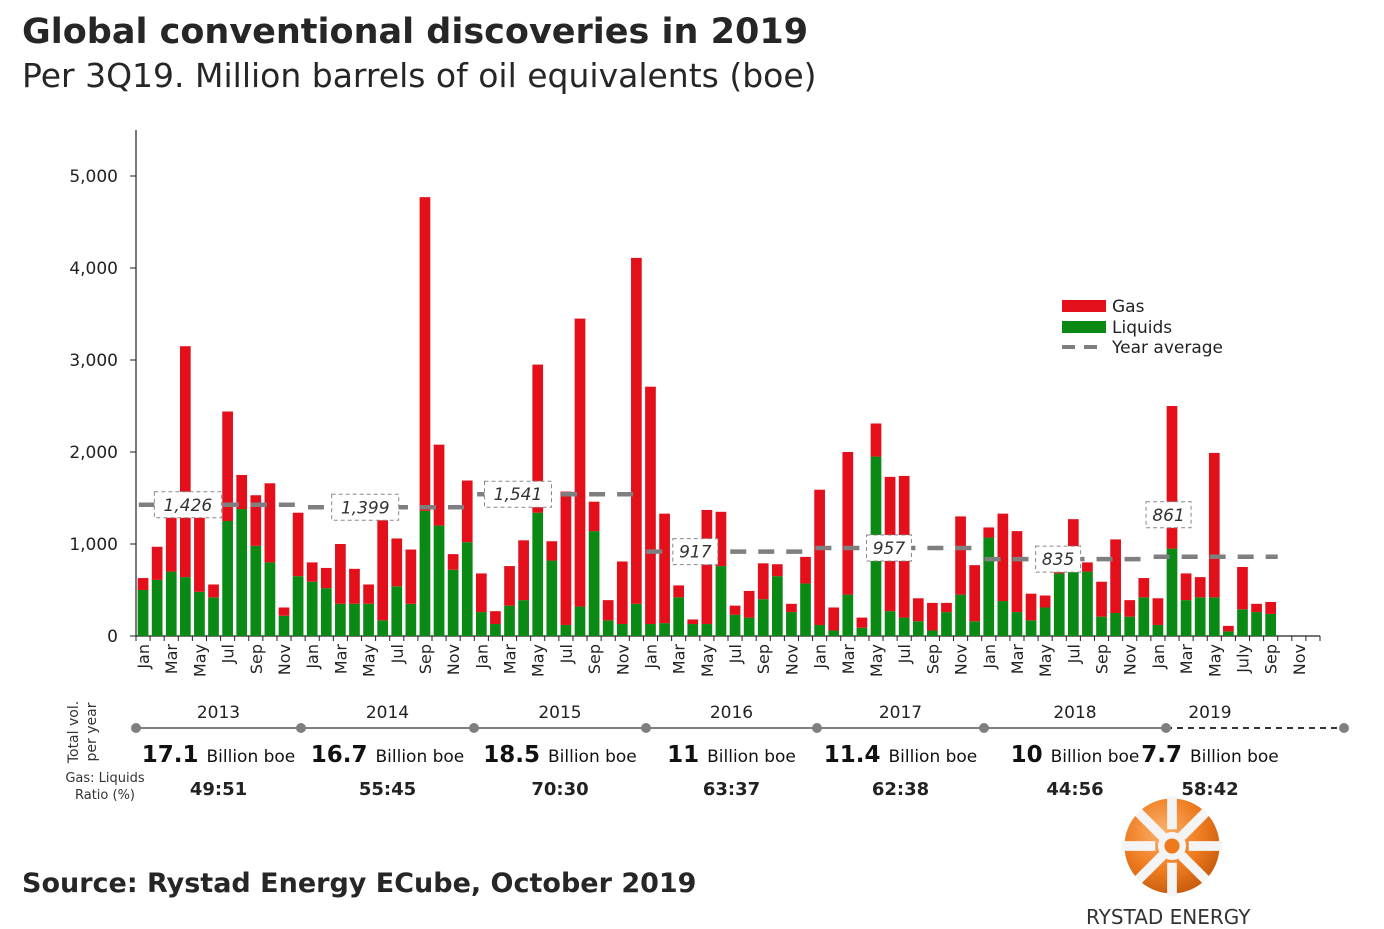 The height and width of the screenshot is (929, 1384). Describe the element at coordinates (187, 505) in the screenshot. I see `year-average-label-box` at that location.